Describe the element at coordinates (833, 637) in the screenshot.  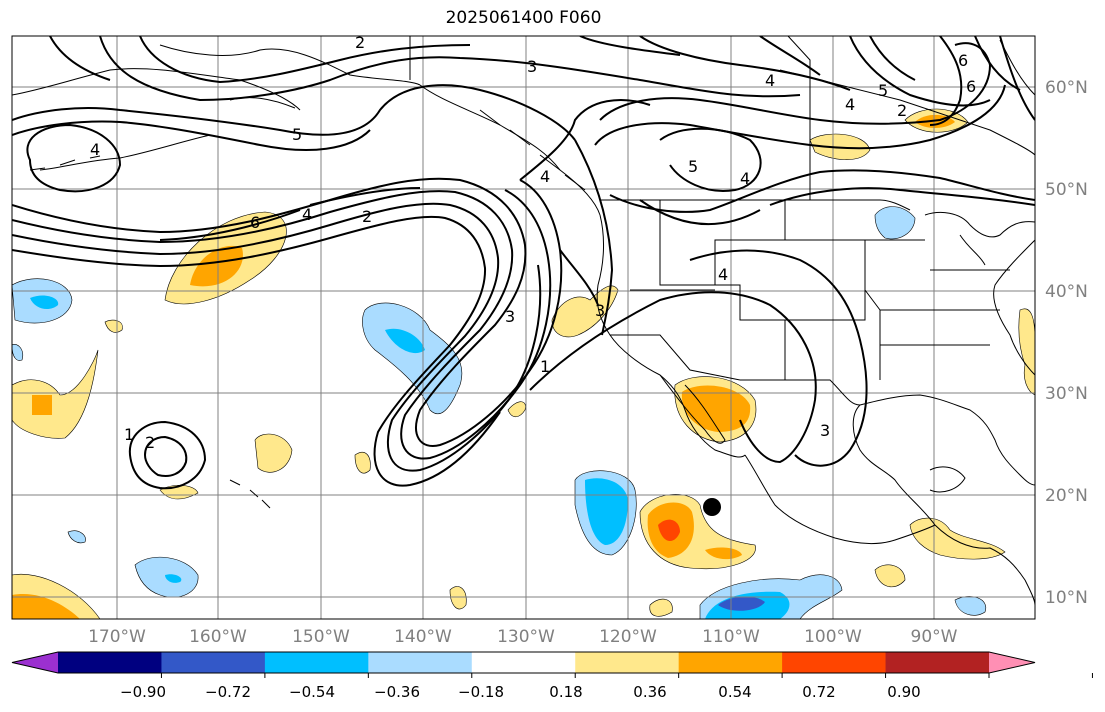
I see `lon-label: 100°W` at that location.